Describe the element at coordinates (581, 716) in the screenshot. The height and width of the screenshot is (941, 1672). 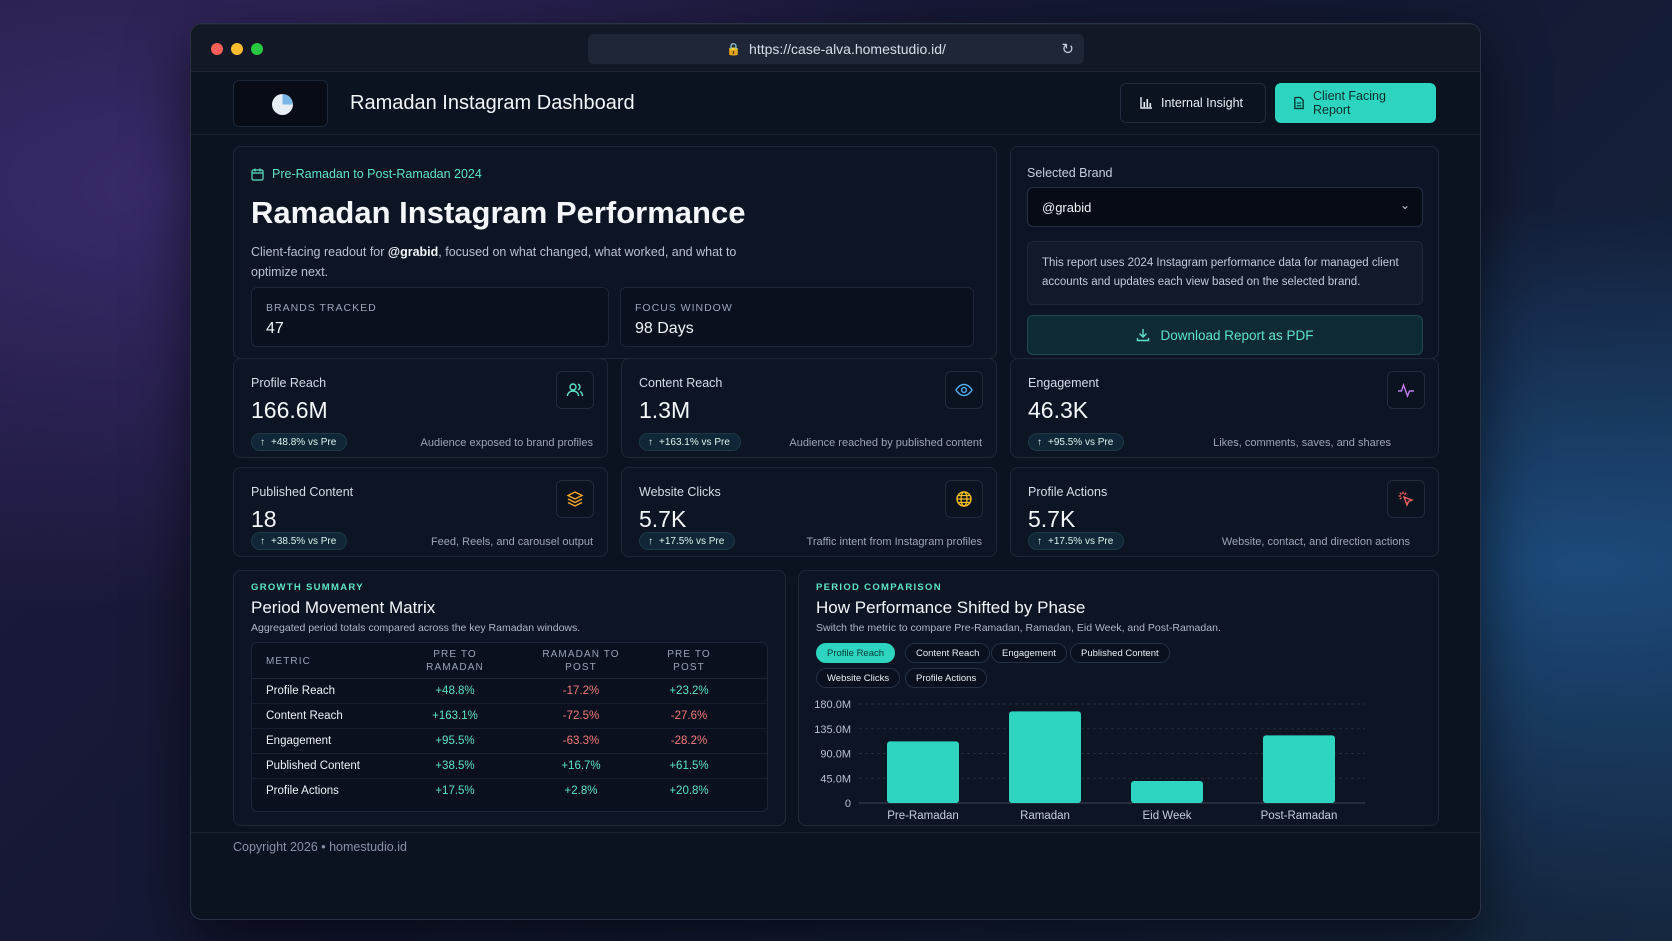
I see `row-value: -72.5%` at that location.